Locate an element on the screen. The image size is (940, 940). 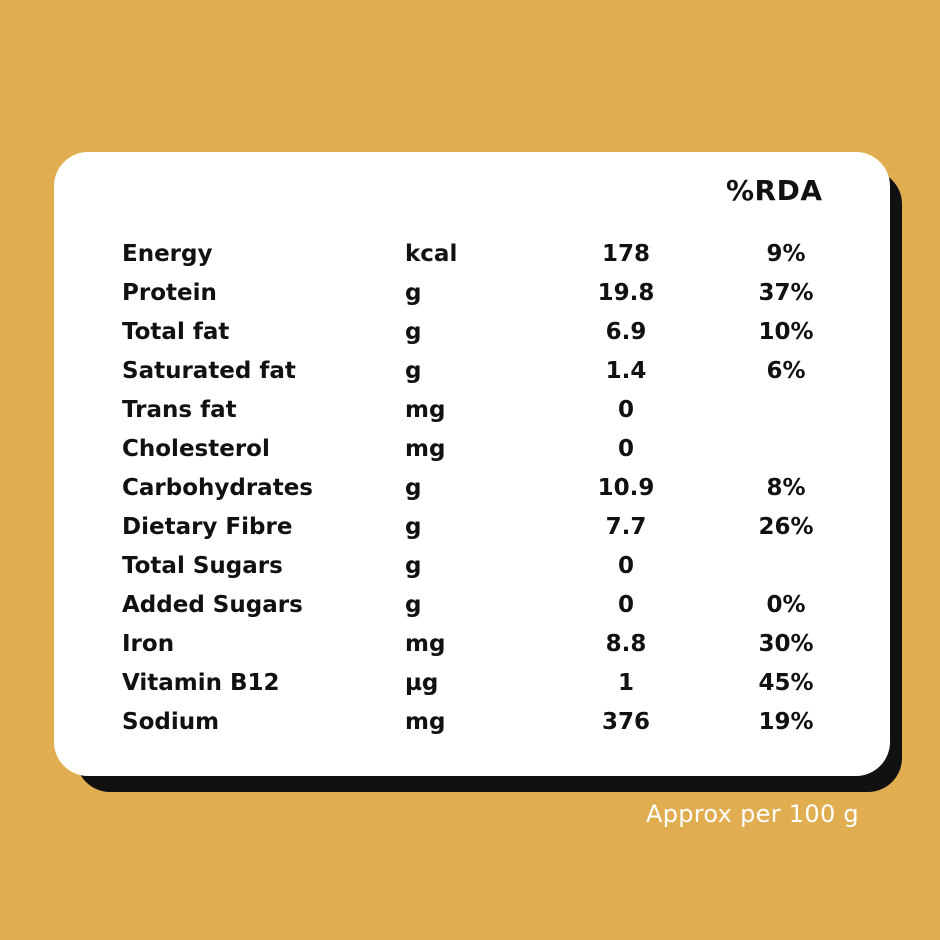
nutrient-row-added-sugars: Added Sugars g 0 0% is located at coordinates (472, 604).